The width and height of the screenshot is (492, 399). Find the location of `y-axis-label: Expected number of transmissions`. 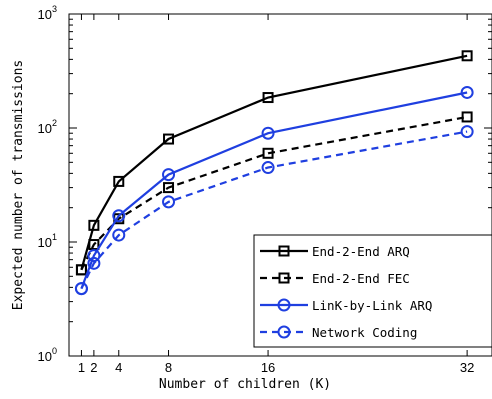

y-axis-label: Expected number of transmissions is located at coordinates (18, 185).